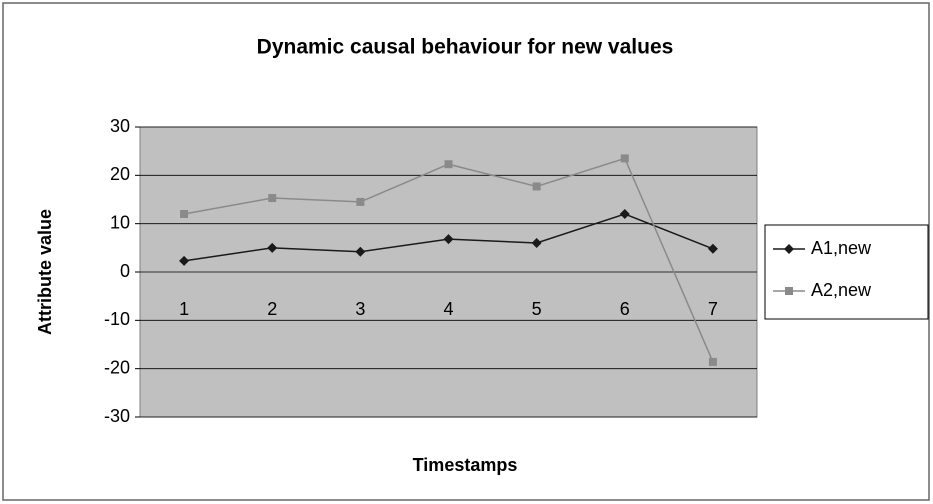 The image size is (933, 504). Describe the element at coordinates (120, 126) in the screenshot. I see `y-tick-label: 30` at that location.